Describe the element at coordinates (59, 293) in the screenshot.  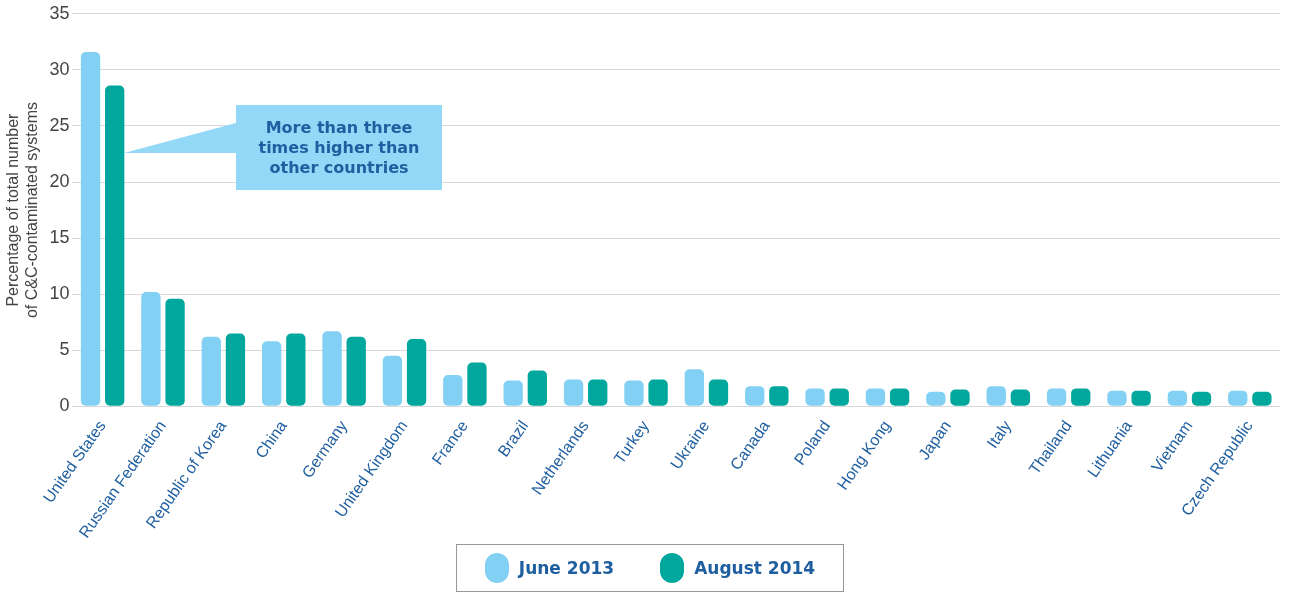
I see `y-tick-label: 10` at that location.